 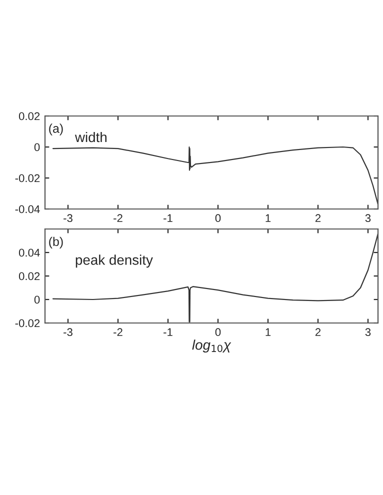 I want to click on y-tick-label: -0.04, so click(x=27, y=209).